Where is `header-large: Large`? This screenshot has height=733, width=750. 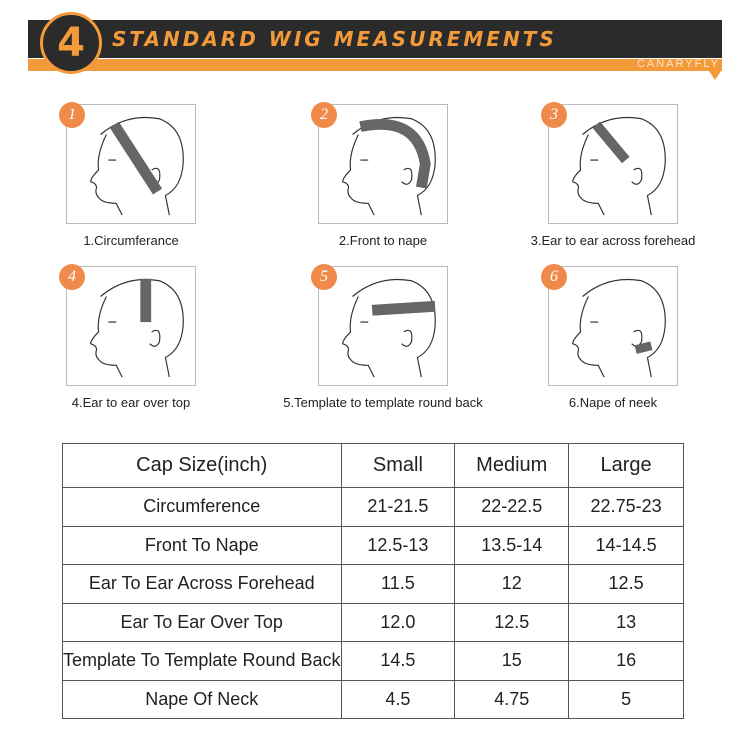
header-large: Large is located at coordinates (626, 465).